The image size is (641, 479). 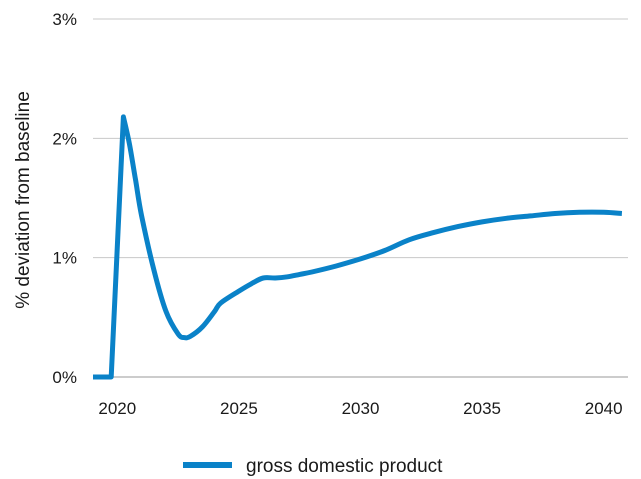 What do you see at coordinates (239, 408) in the screenshot?
I see `x-tick-label: 2025` at bounding box center [239, 408].